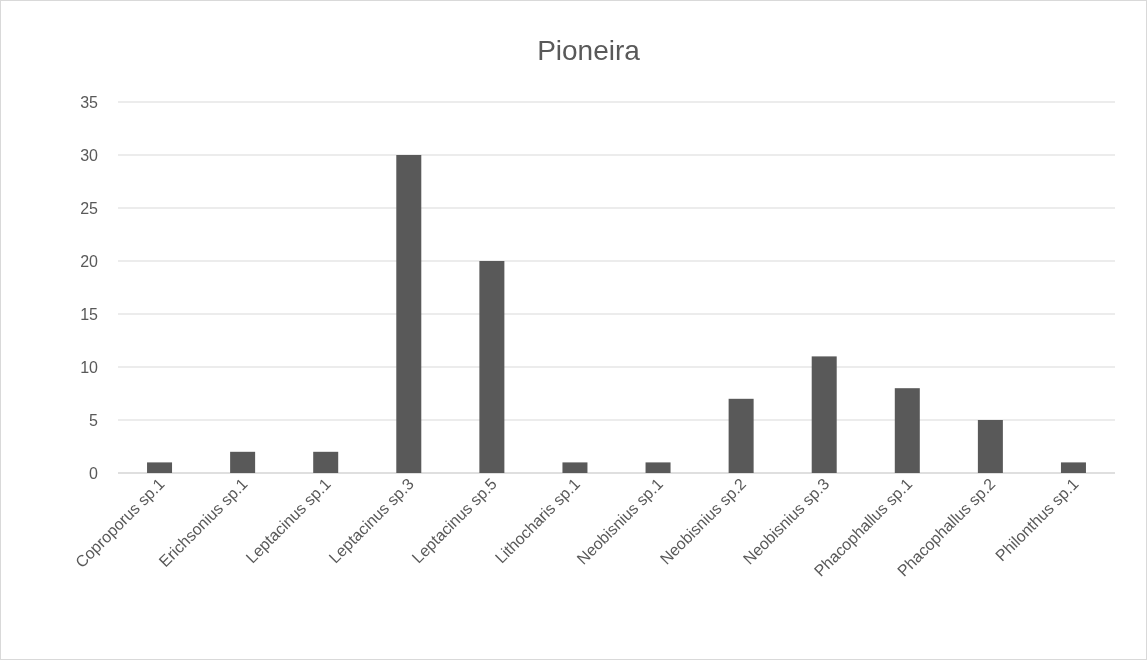 The width and height of the screenshot is (1147, 660). What do you see at coordinates (89, 155) in the screenshot?
I see `y-tick-label: 30` at bounding box center [89, 155].